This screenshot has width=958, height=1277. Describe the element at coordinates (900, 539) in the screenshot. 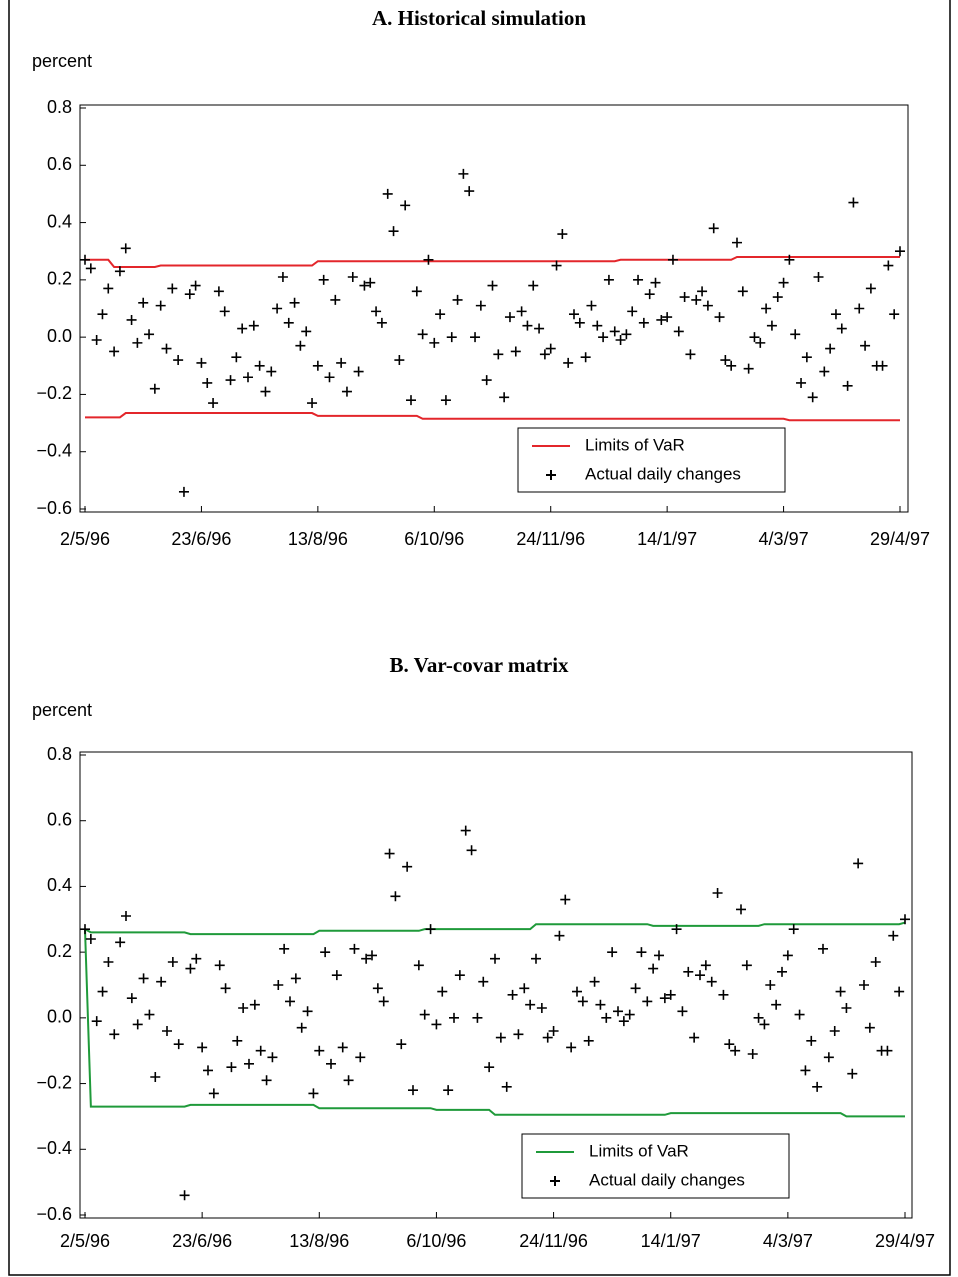

I see `x-tick-label: 29/4/97` at that location.